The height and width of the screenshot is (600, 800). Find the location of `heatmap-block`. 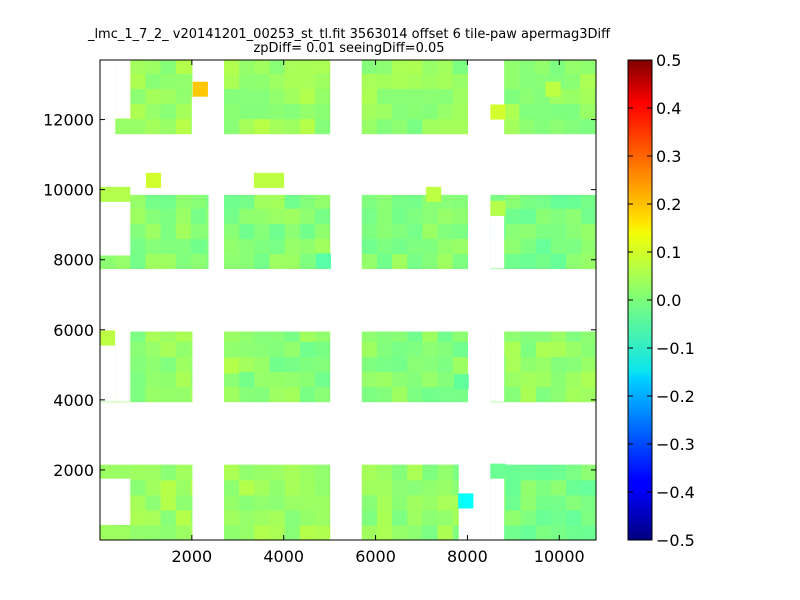

heatmap-block is located at coordinates (277, 367).